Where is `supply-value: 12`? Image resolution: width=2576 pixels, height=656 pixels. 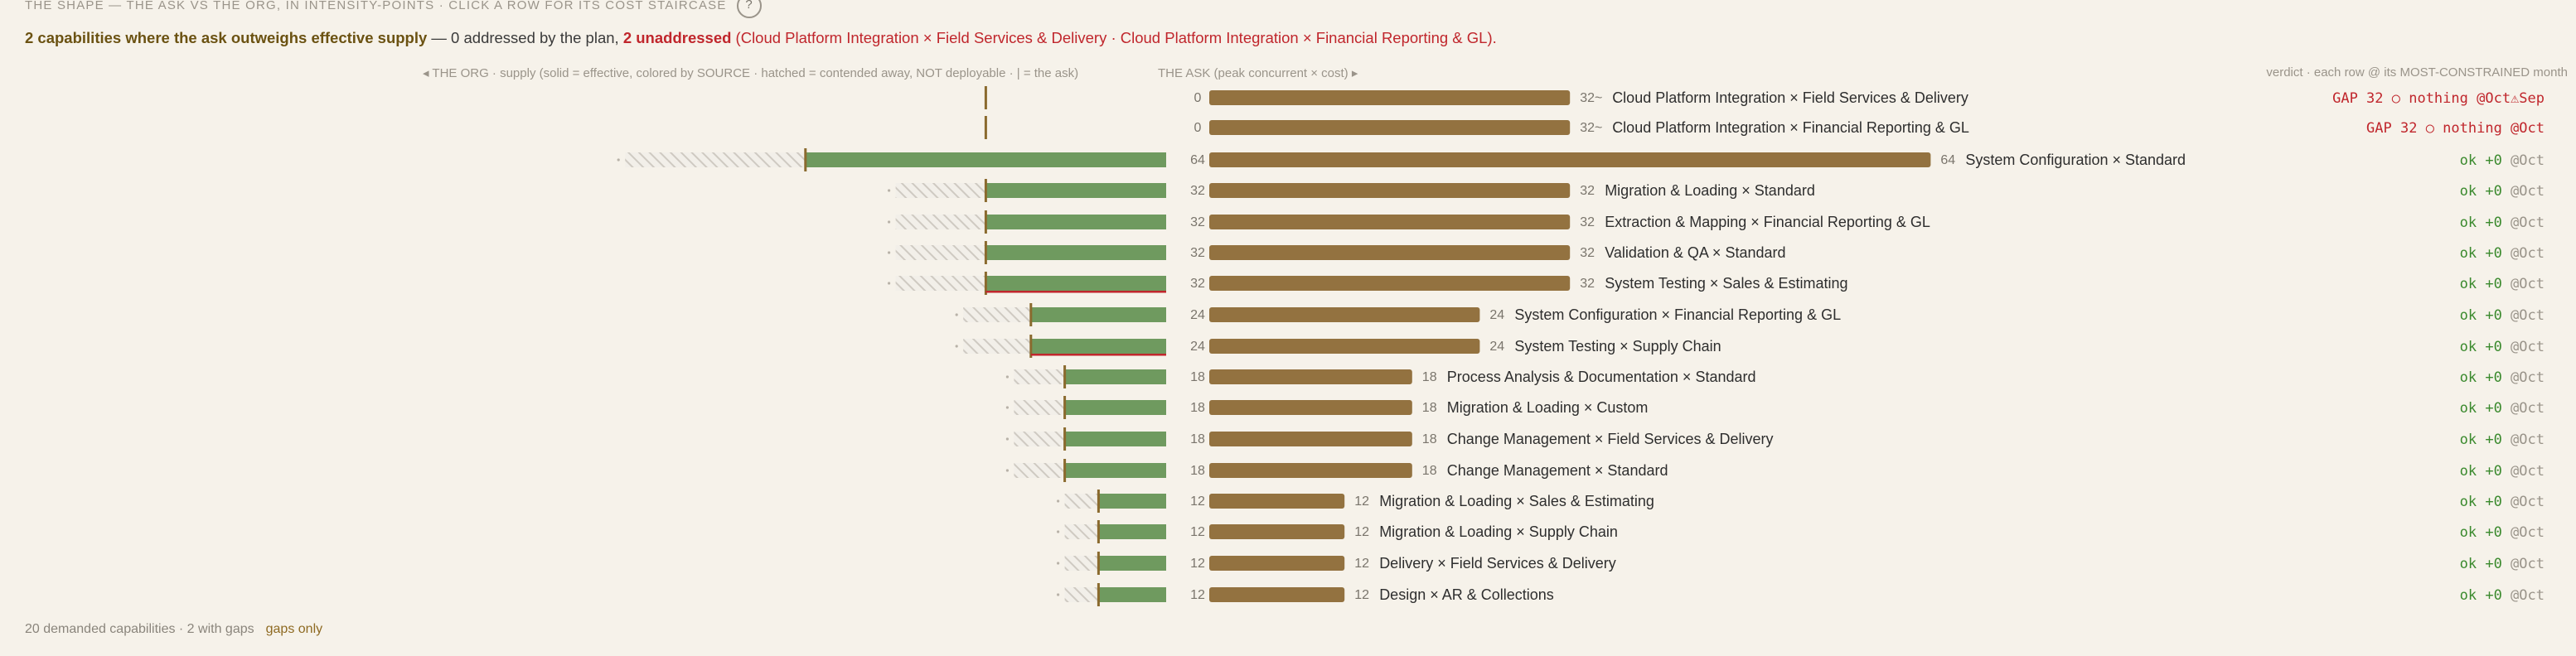 supply-value: 12 is located at coordinates (1197, 564).